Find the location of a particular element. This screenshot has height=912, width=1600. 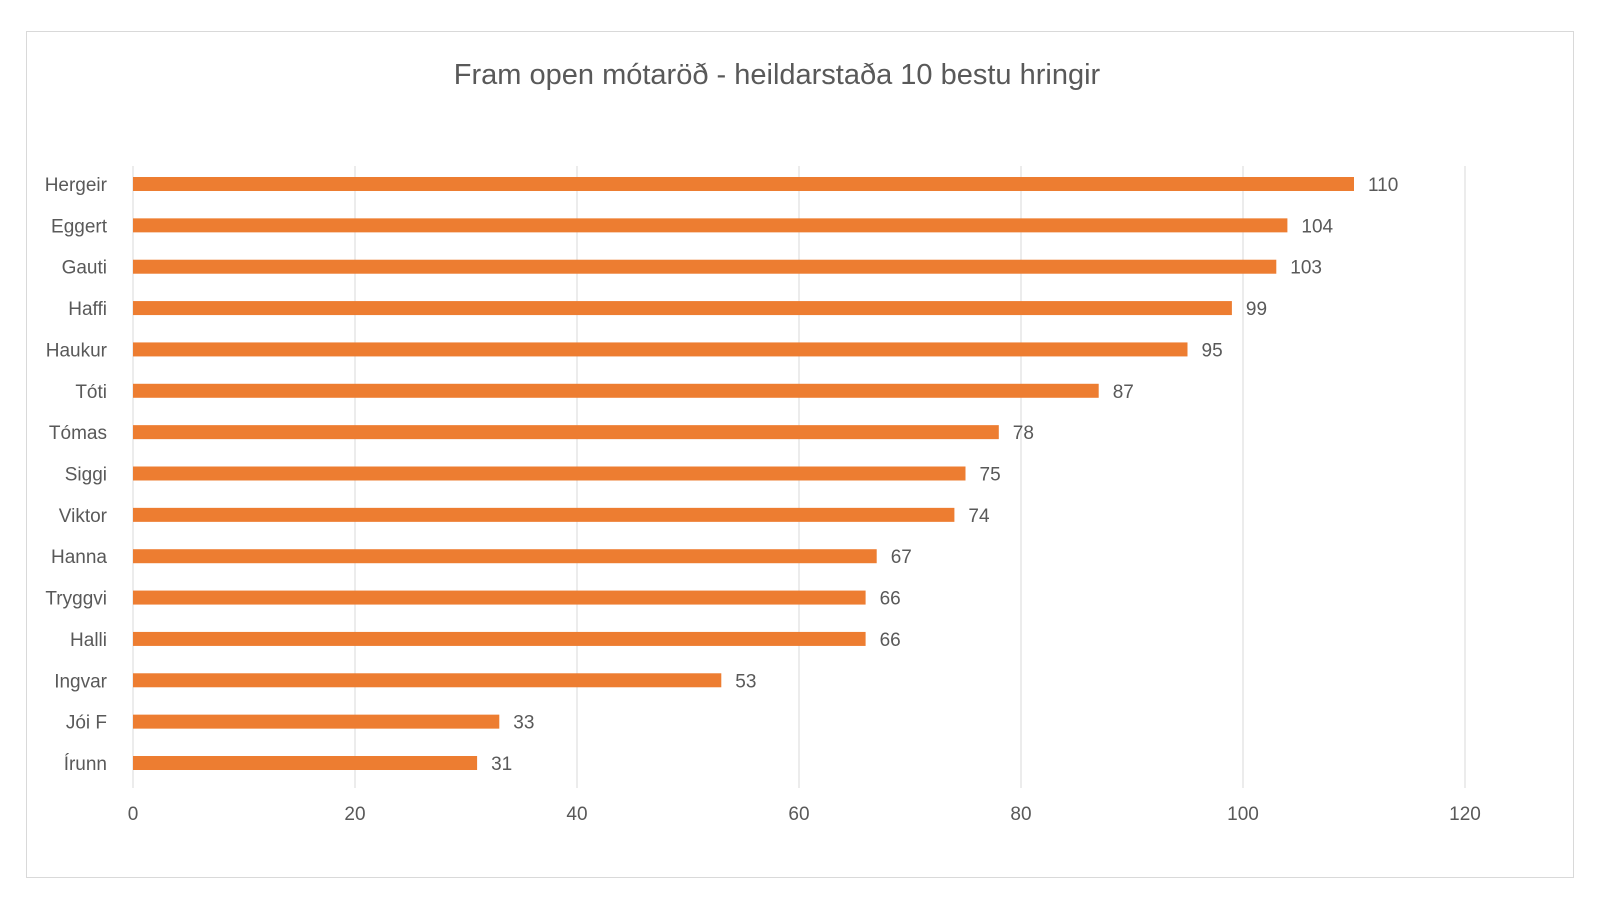

category-label: Ingvar is located at coordinates (80, 681).